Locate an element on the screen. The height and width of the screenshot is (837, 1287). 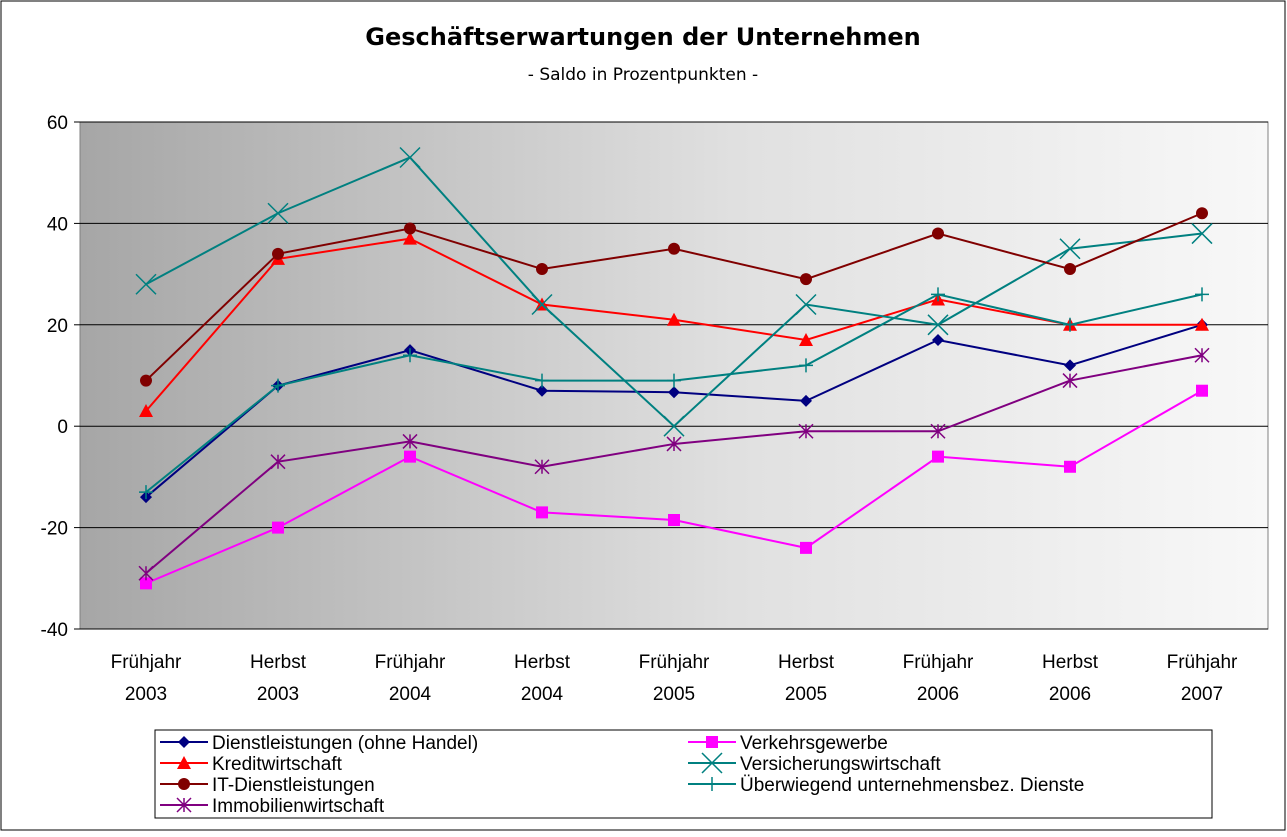
y-tick-label: 40 is located at coordinates (57, 224).